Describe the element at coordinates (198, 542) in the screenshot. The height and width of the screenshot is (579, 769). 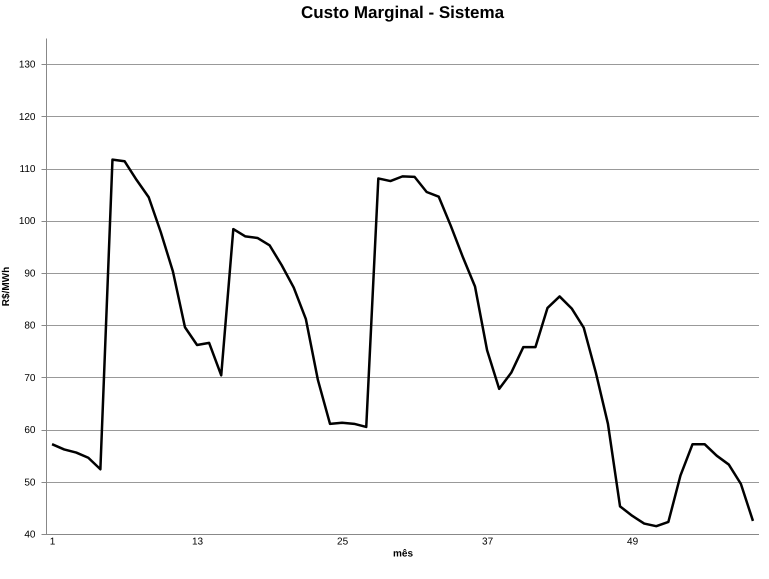
I see `x-tick-label: 13` at that location.